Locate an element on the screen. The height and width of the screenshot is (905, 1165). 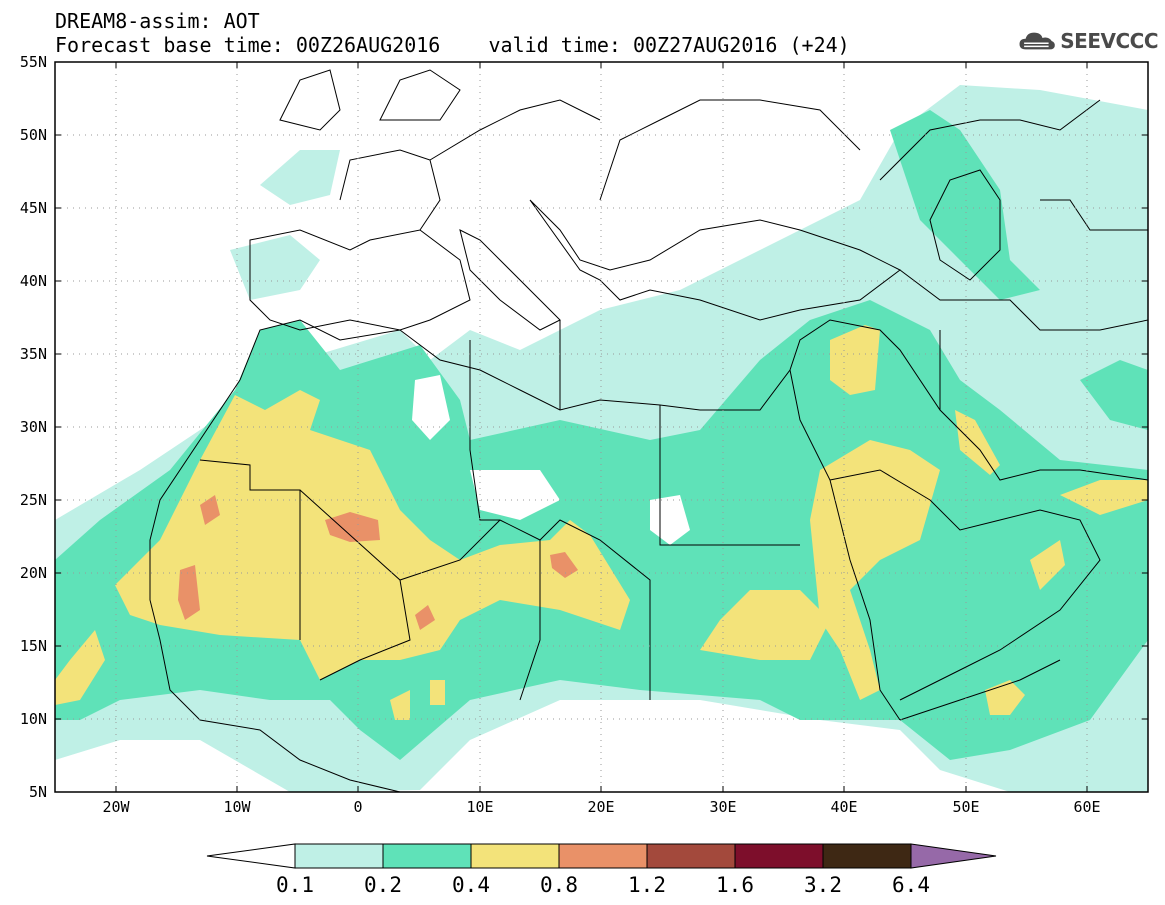
lon-labels: 20W 10W 0 10E 20E 30E 40E 50E 60E is located at coordinates (601, 807).